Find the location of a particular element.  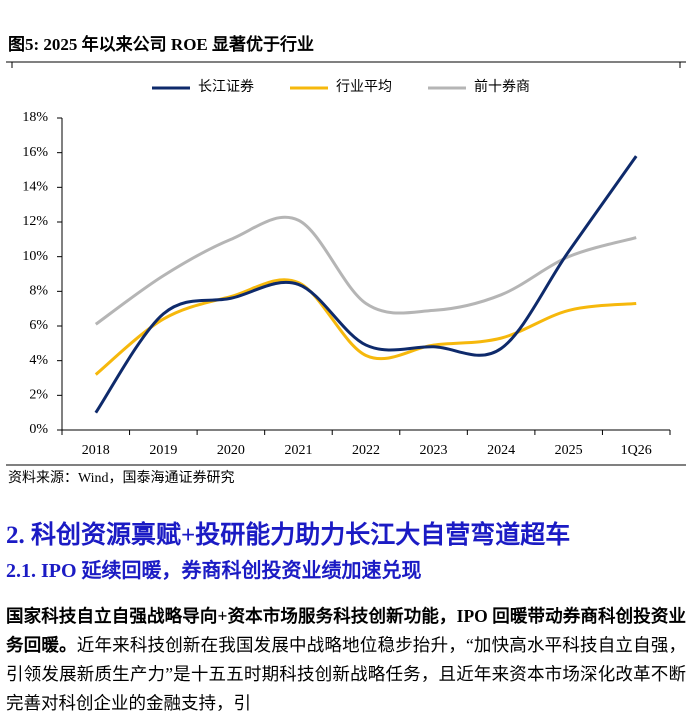

y-tick-label: 8% is located at coordinates (38, 291).